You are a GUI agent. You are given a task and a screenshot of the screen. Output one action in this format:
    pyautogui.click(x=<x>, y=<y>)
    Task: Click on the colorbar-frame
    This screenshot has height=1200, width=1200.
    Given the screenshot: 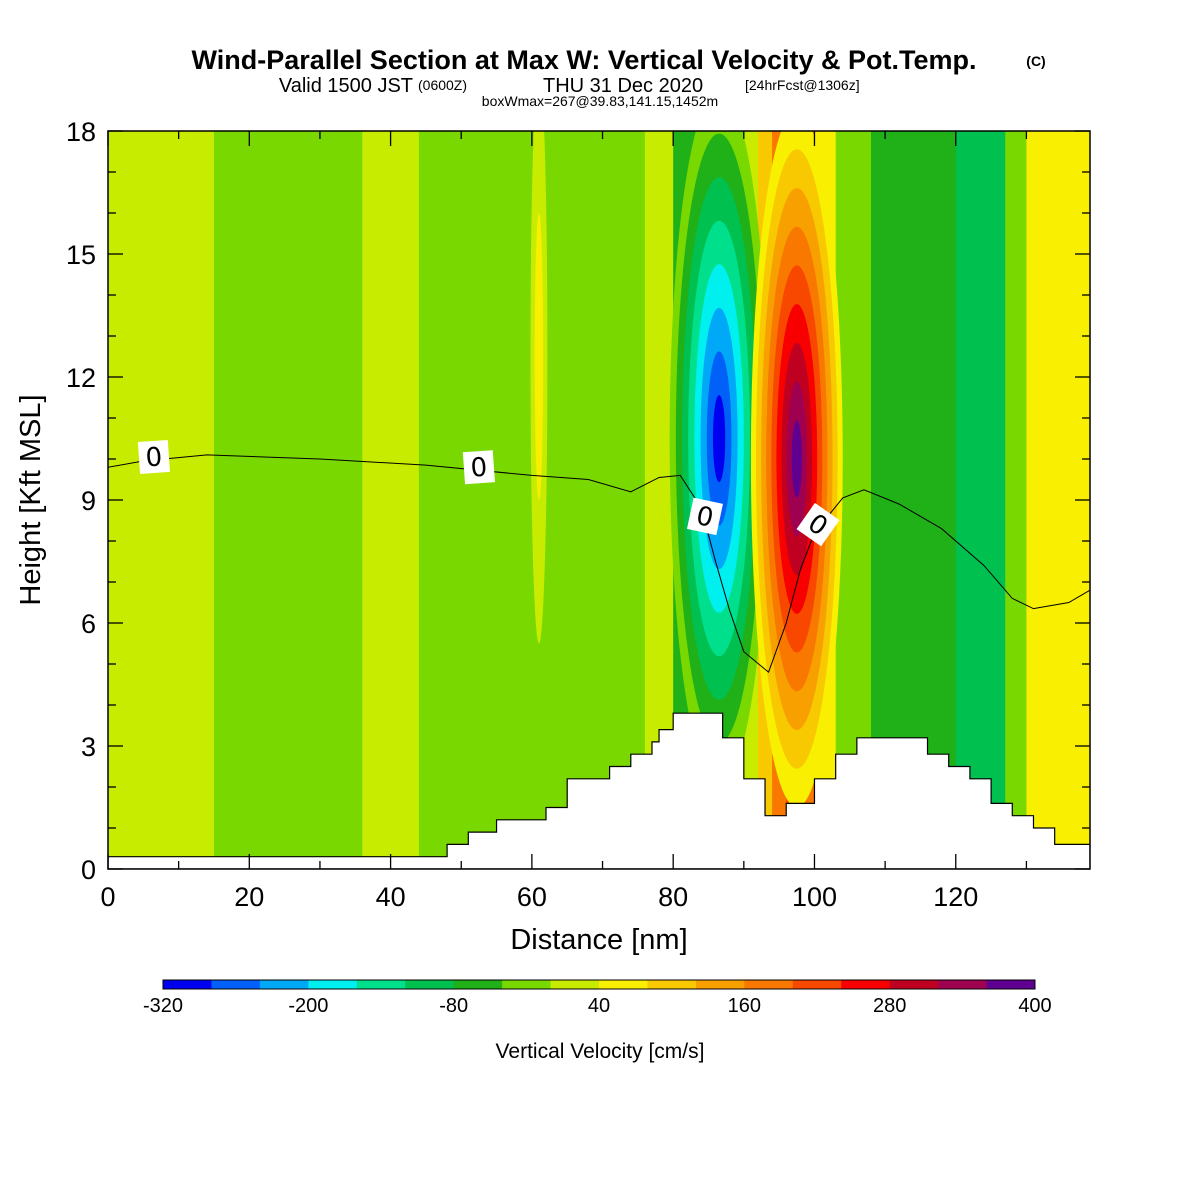 What is the action you would take?
    pyautogui.click(x=599, y=984)
    